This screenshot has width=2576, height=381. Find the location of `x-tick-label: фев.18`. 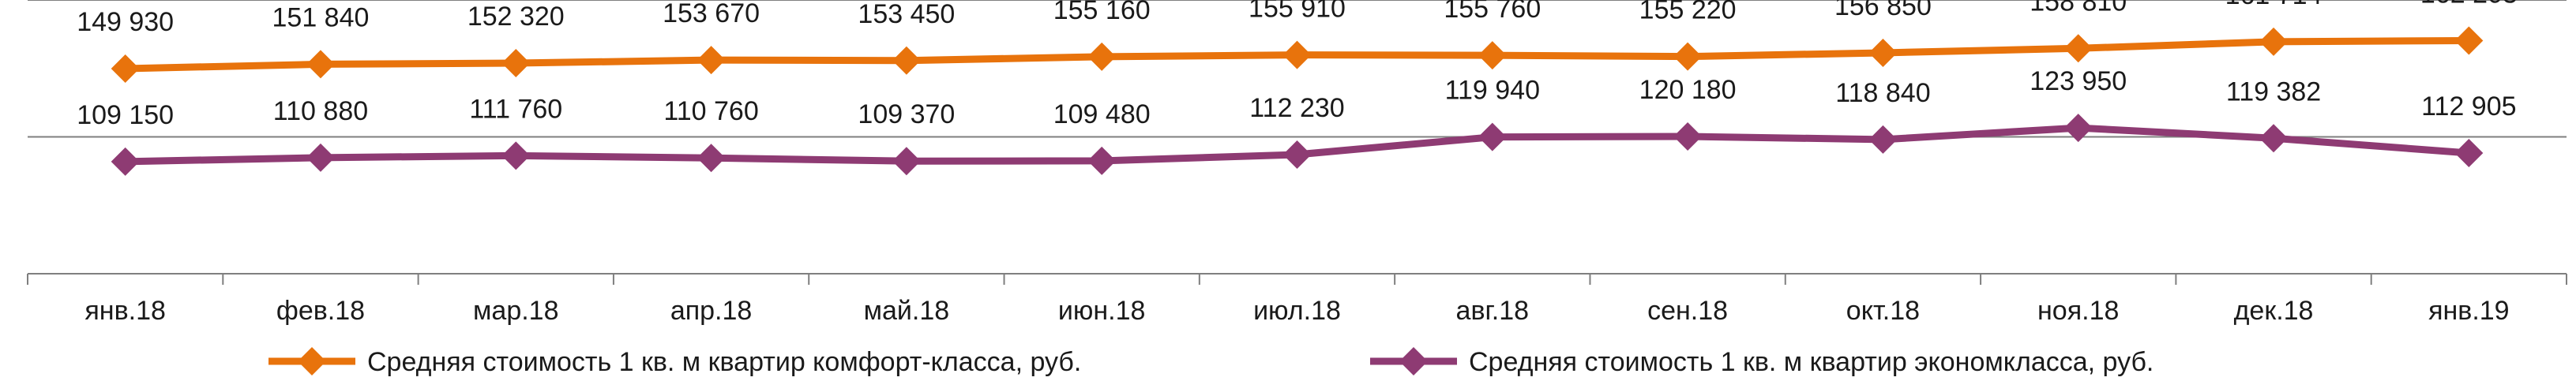

x-tick-label: фев.18 is located at coordinates (320, 311).